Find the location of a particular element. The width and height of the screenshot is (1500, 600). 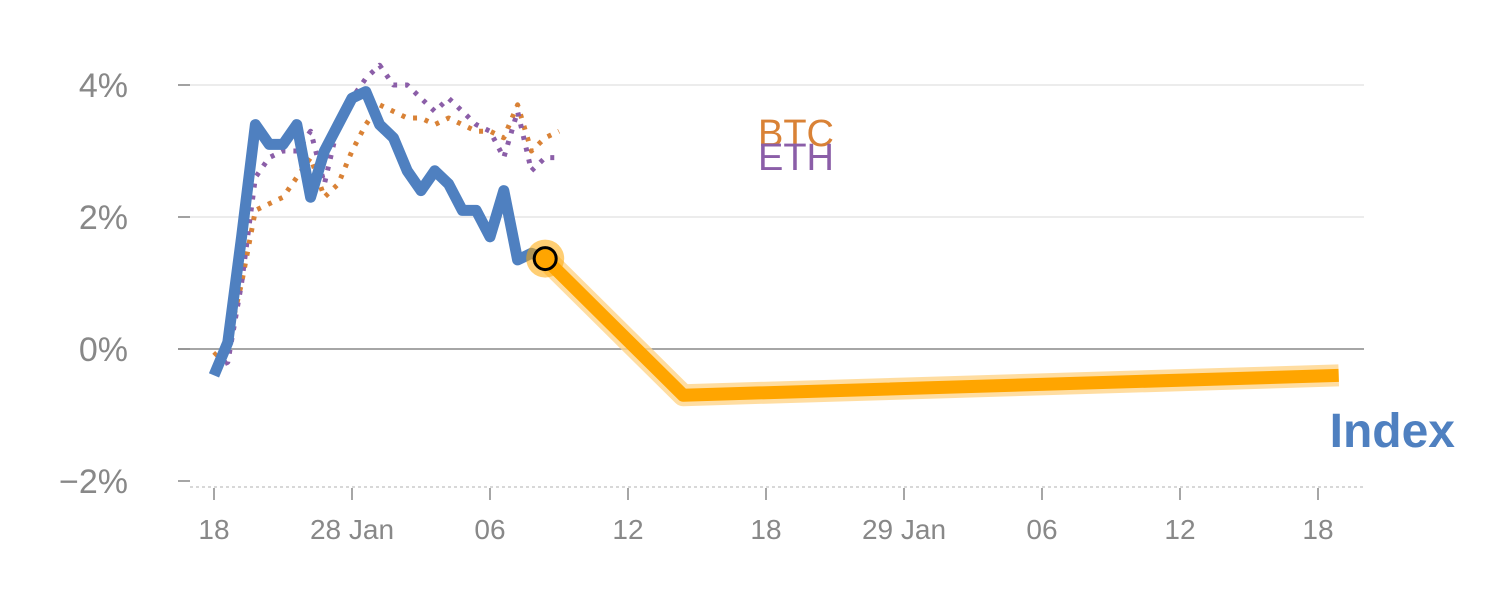

series-label-index: Index is located at coordinates (1393, 431).